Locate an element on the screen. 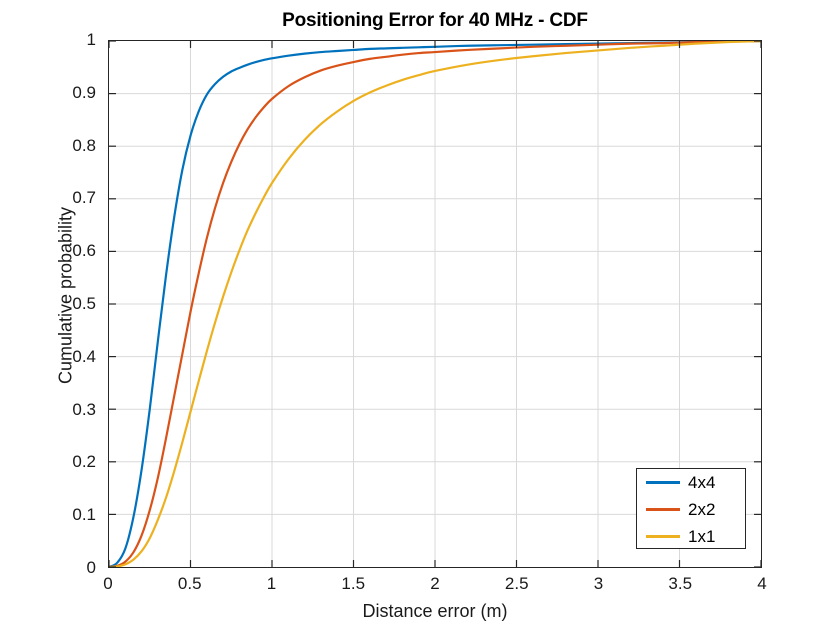  legend-label: 1x1 is located at coordinates (702, 536).